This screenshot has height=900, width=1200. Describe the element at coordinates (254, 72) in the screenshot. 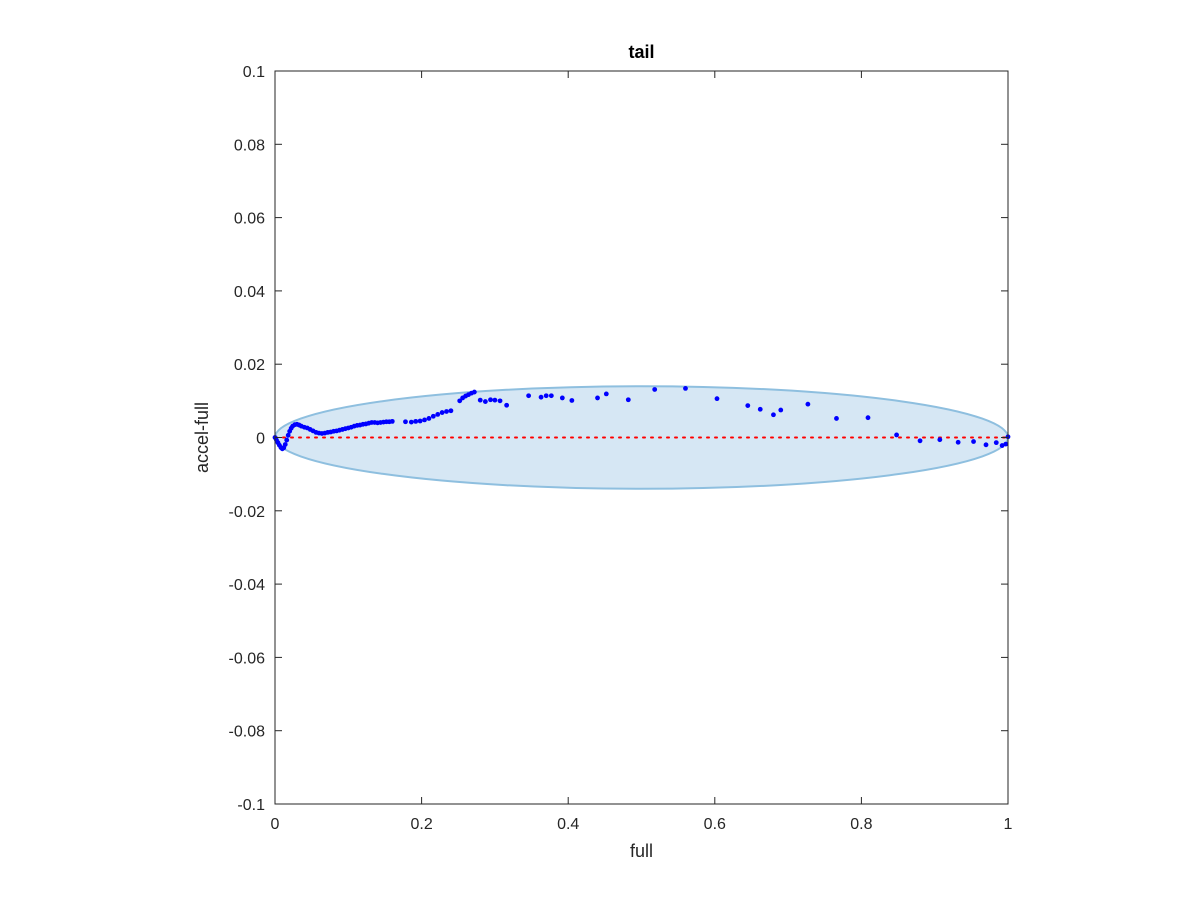

I see `y-tick-label: 0.1` at that location.